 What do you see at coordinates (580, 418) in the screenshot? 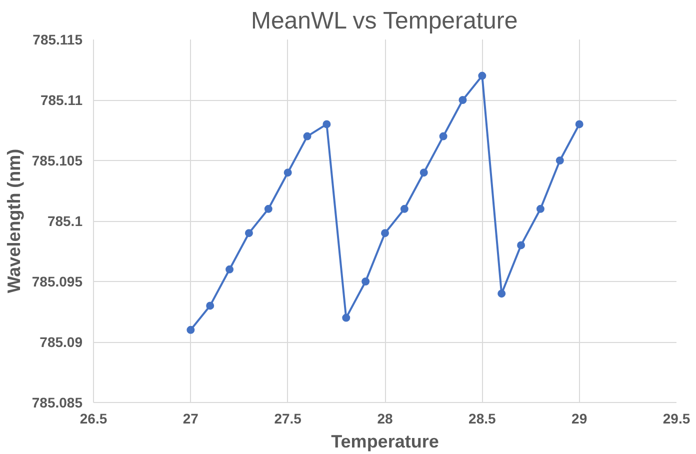
I see `x-tick-label: 29` at bounding box center [580, 418].